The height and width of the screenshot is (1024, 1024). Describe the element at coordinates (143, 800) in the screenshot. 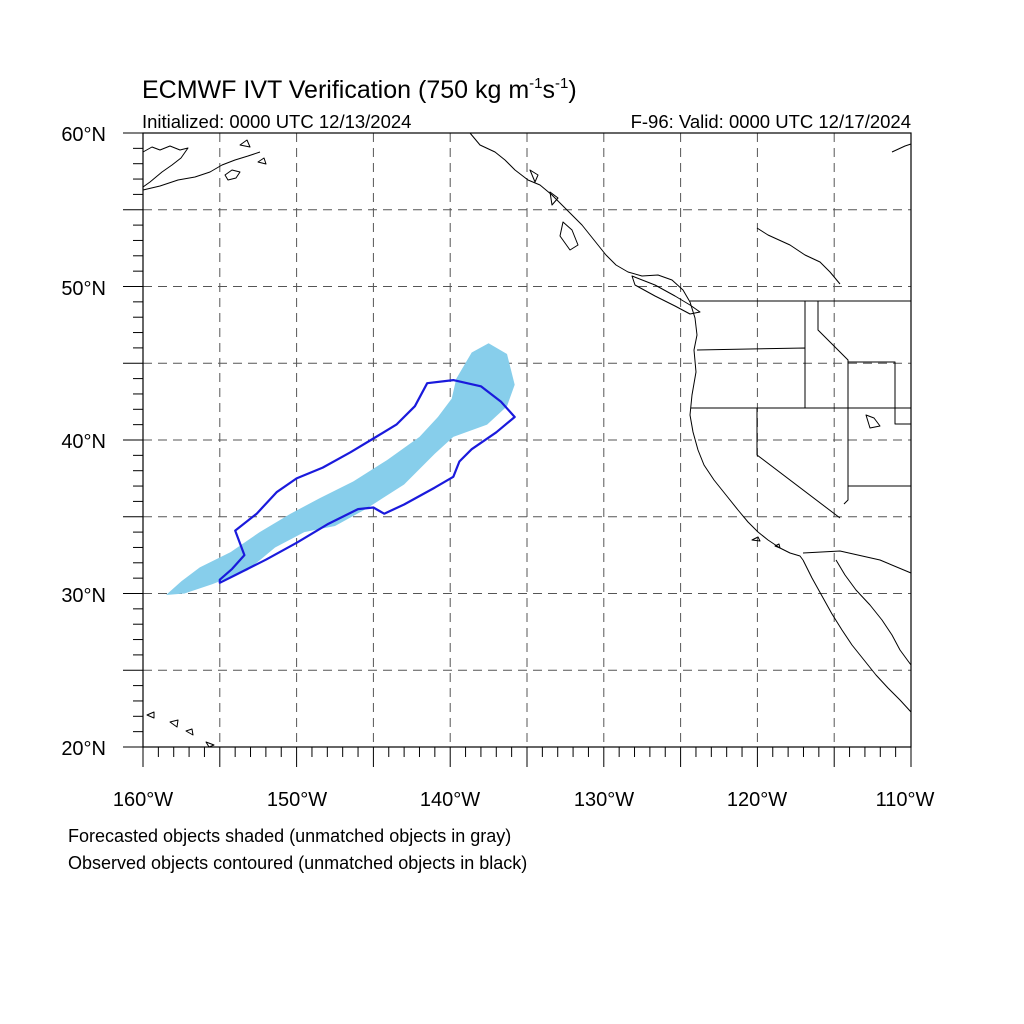

I see `lon-label-160w: 160°W` at that location.